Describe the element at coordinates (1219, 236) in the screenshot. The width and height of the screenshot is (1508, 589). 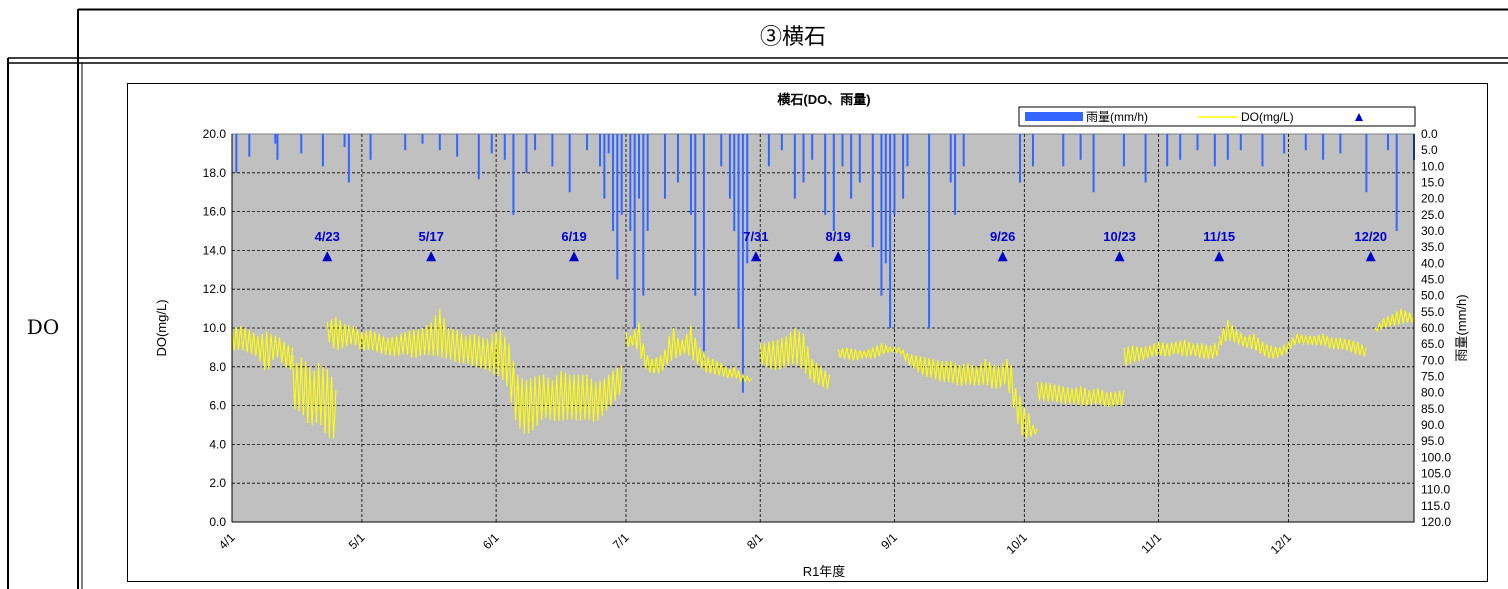
I see `sampling-date-label: 11/15` at that location.